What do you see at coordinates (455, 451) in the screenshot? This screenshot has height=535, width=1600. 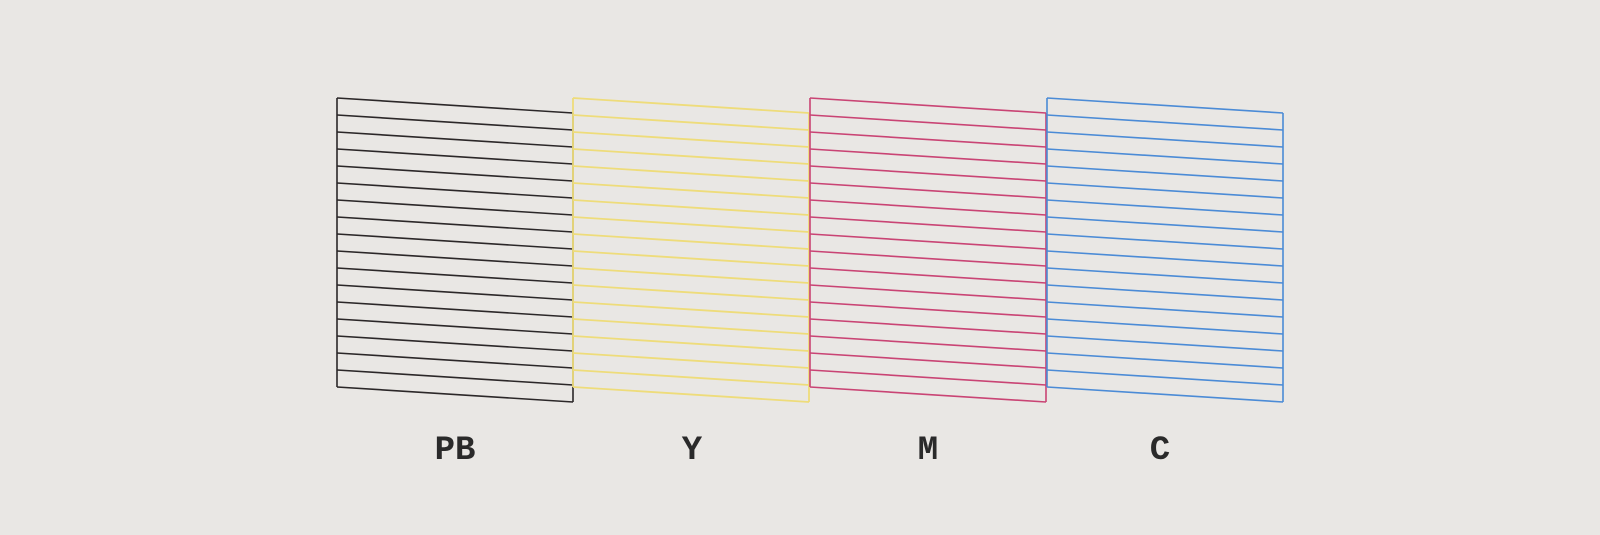 I see `block-label-pb: PB` at bounding box center [455, 451].